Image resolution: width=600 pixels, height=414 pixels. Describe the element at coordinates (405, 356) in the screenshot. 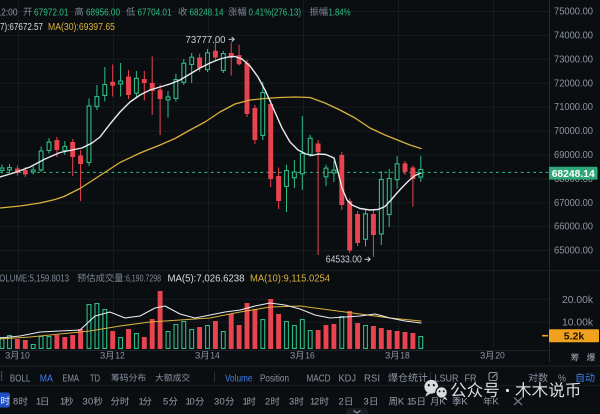

I see `svg-text: 18` at that location.